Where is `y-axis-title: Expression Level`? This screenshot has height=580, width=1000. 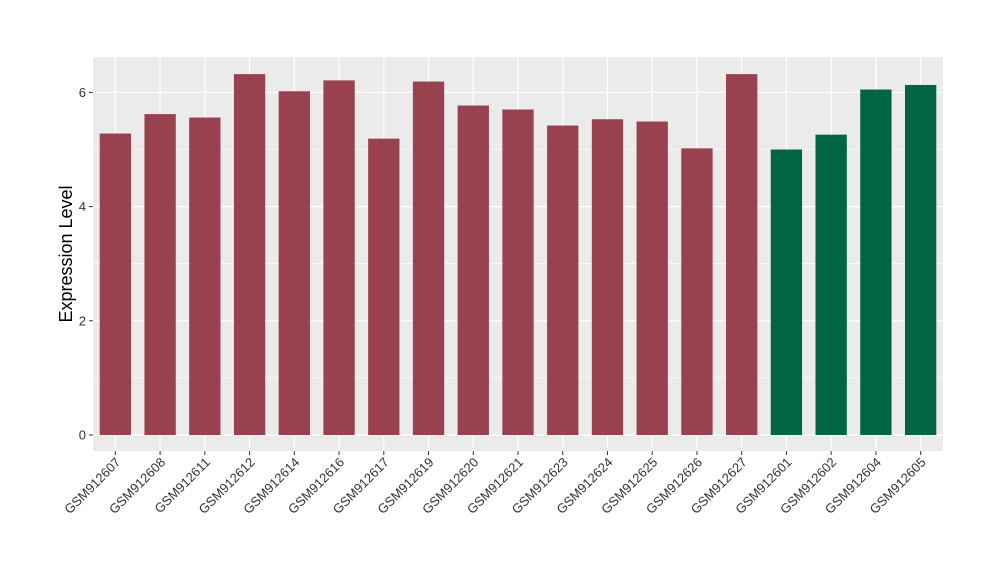 y-axis-title: Expression Level is located at coordinates (66, 253).